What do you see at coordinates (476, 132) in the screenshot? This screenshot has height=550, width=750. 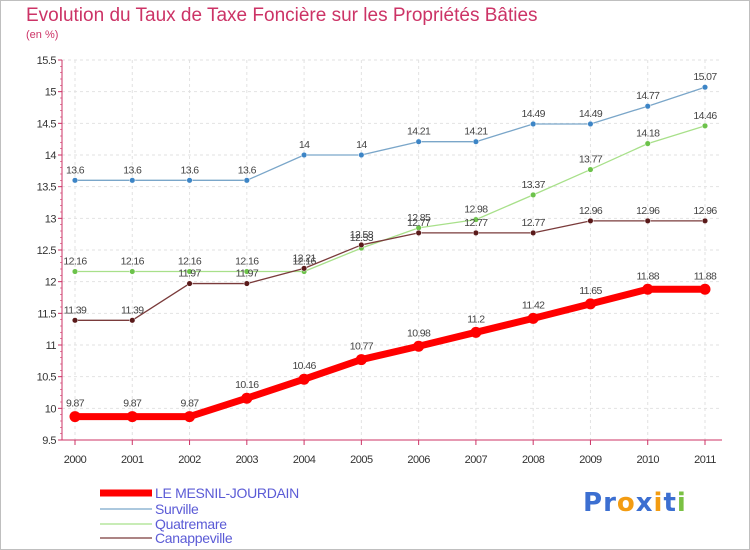 I see `data-label-1: 14.21` at bounding box center [476, 132].